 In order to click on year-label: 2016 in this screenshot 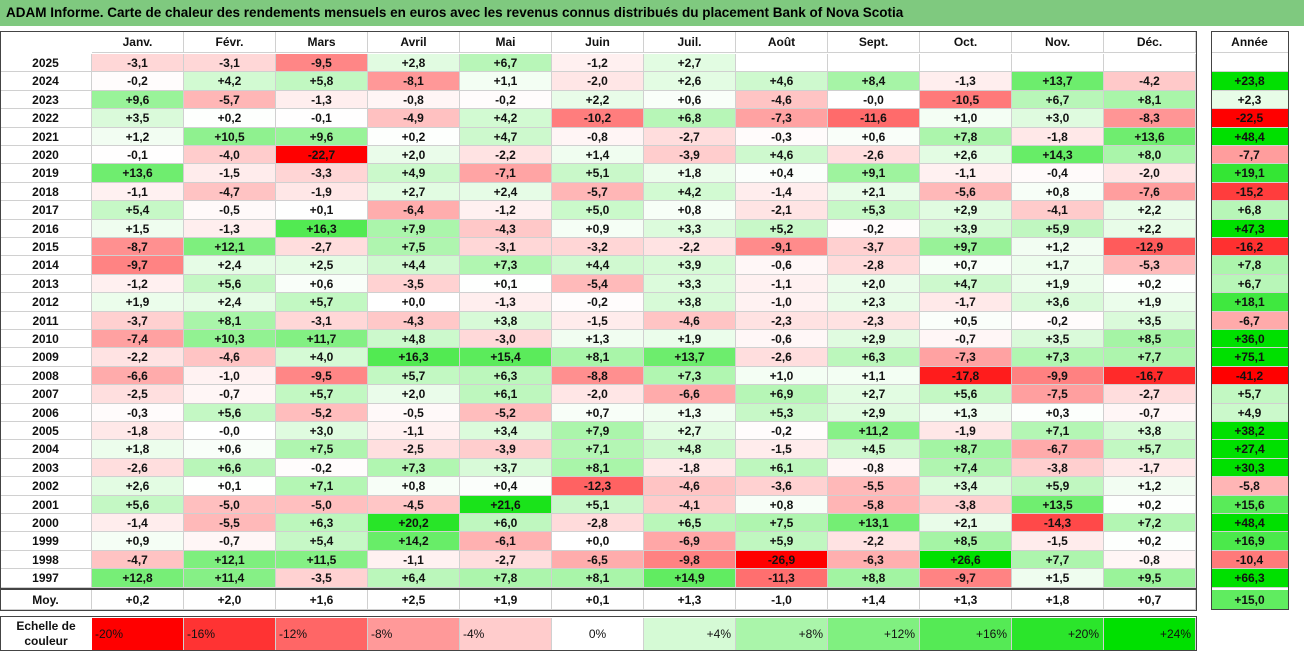, I will do `click(46, 228)`.